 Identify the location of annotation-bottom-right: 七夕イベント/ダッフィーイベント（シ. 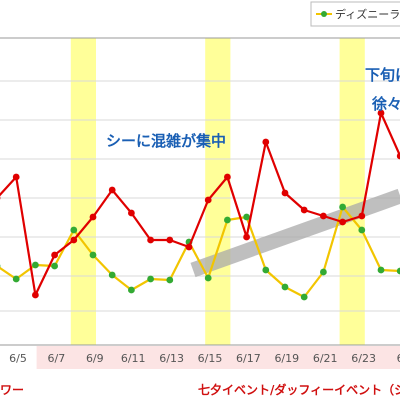
(299, 389).